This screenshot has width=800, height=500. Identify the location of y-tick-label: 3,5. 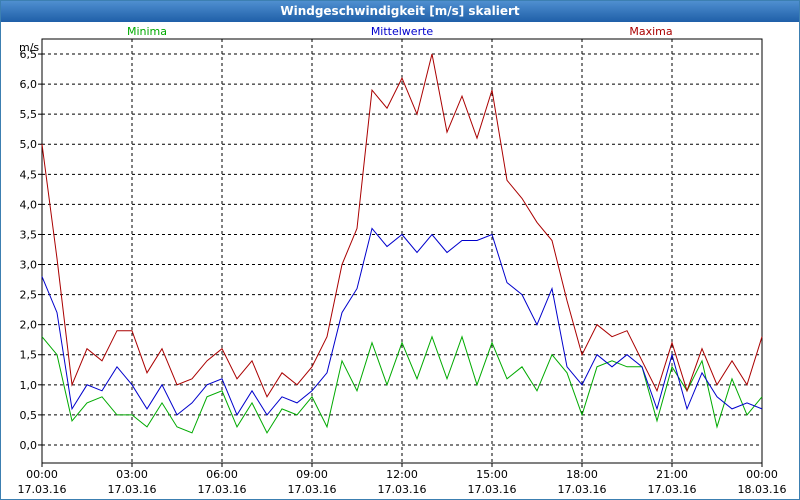
(29, 234).